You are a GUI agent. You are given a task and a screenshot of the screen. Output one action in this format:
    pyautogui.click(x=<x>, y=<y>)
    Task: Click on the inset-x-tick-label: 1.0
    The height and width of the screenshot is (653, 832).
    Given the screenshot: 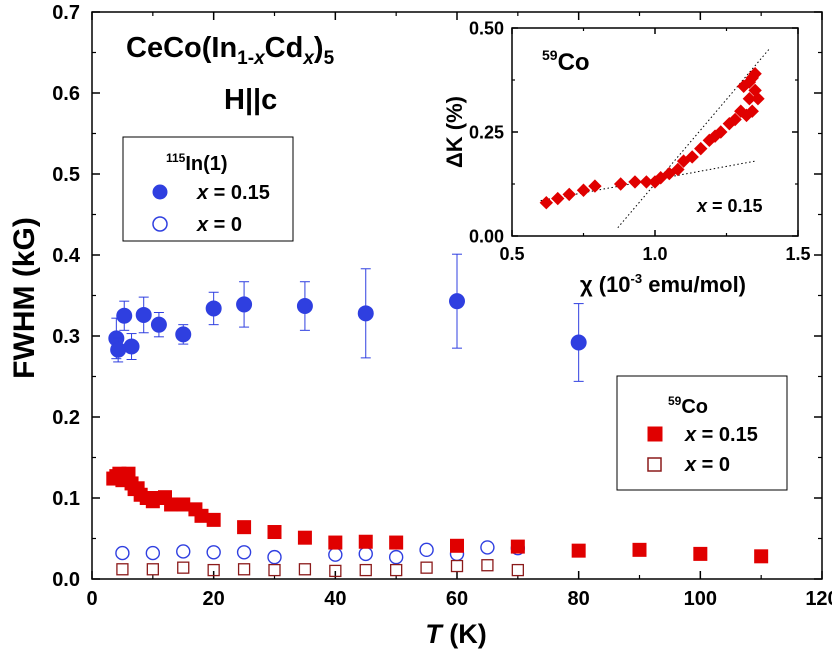 What is the action you would take?
    pyautogui.click(x=654, y=254)
    